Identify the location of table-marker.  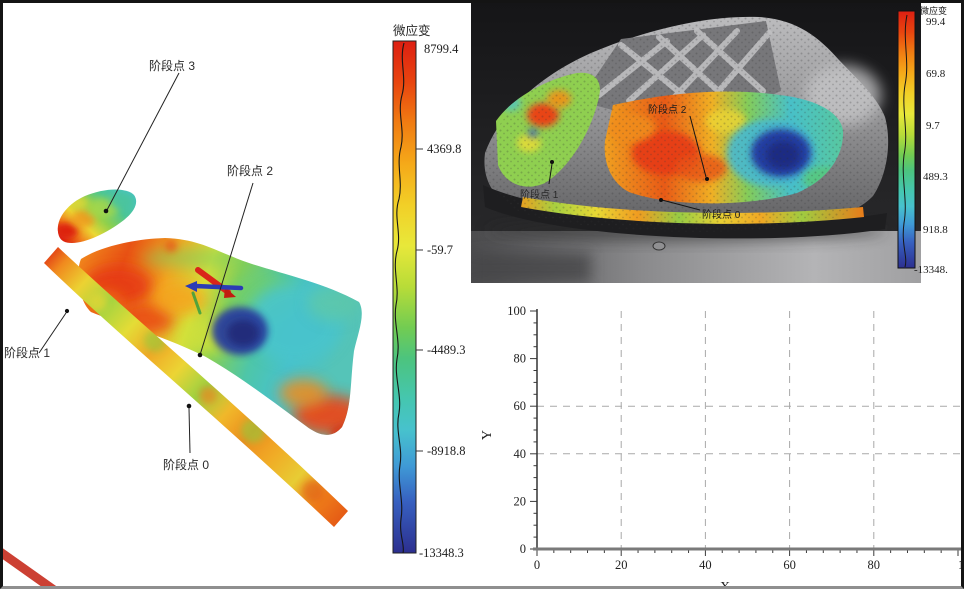
(659, 246).